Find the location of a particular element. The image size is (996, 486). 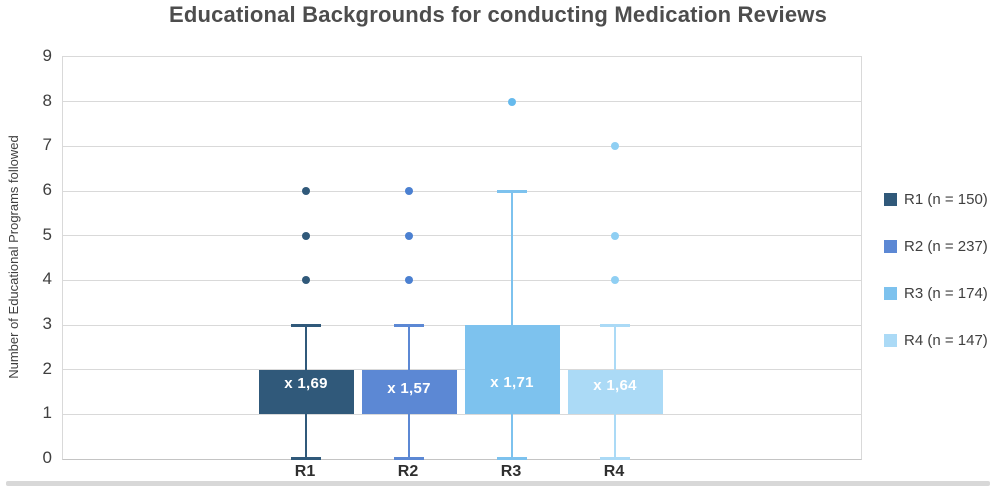

box-R4 is located at coordinates (615, 392).